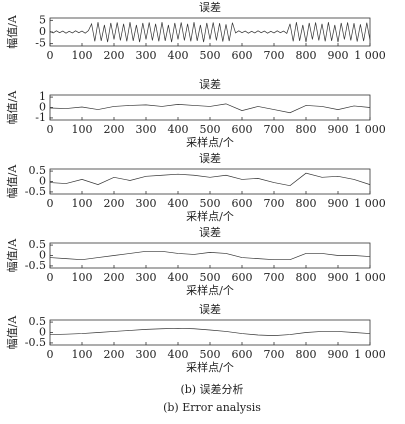 This screenshot has width=405, height=424. Describe the element at coordinates (211, 389) in the screenshot. I see `caption-cn: (b) 误差分析` at that location.